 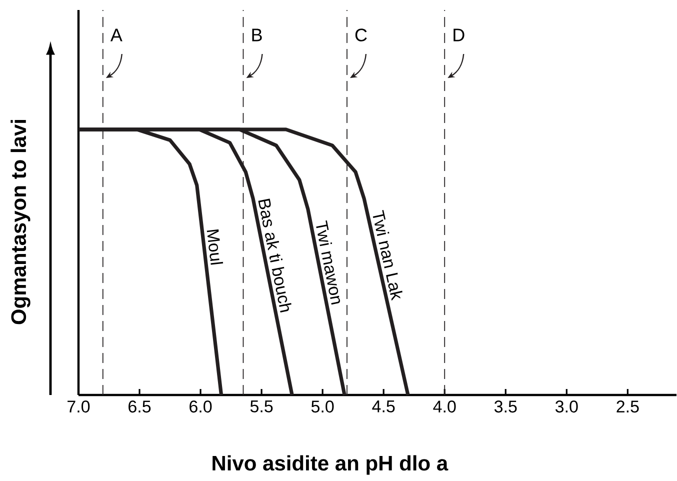 What do you see at coordinates (444, 406) in the screenshot?
I see `x-tick-label: 4.0` at bounding box center [444, 406].